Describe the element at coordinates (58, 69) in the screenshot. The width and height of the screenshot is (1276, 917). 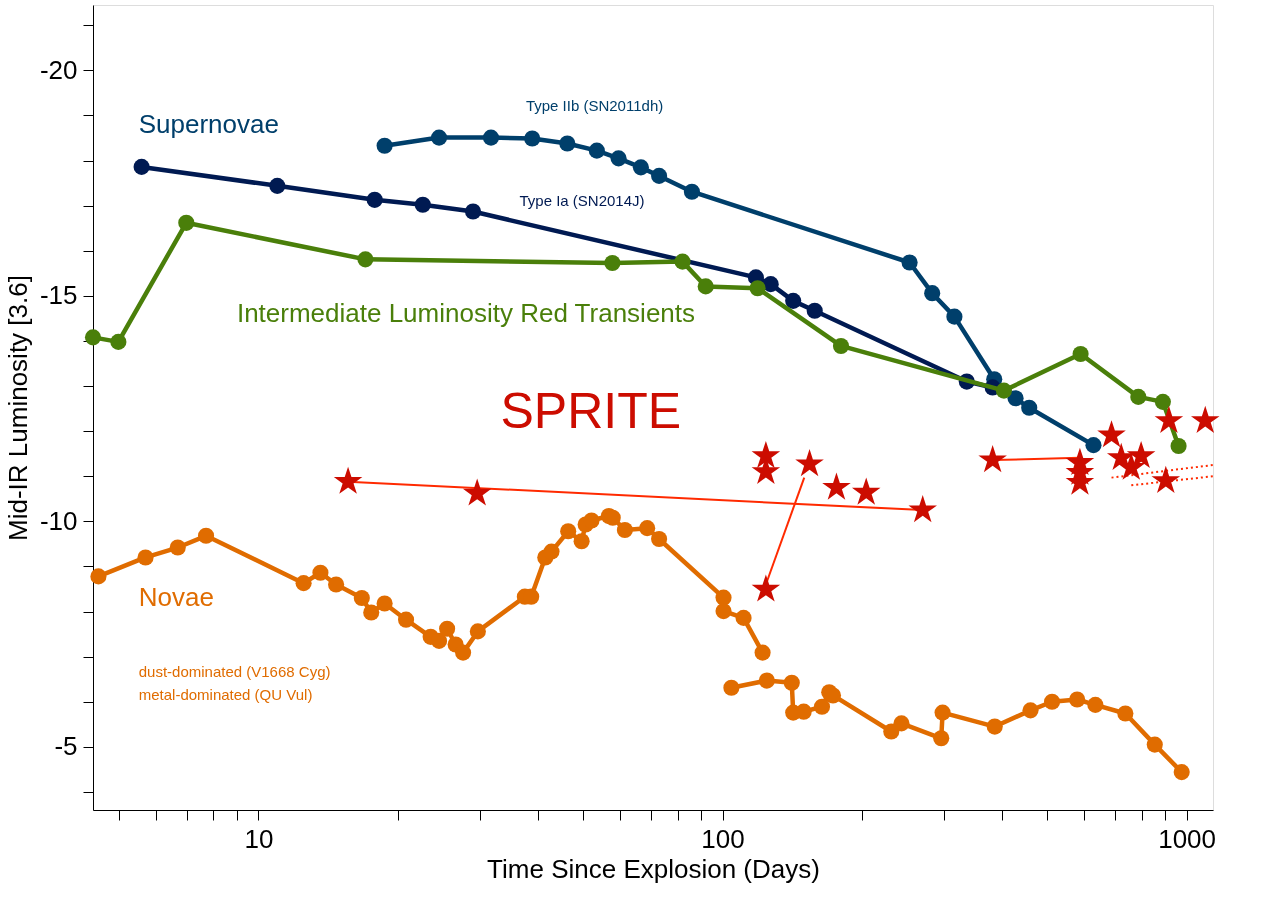
I see `y-tick-label: -20` at that location.